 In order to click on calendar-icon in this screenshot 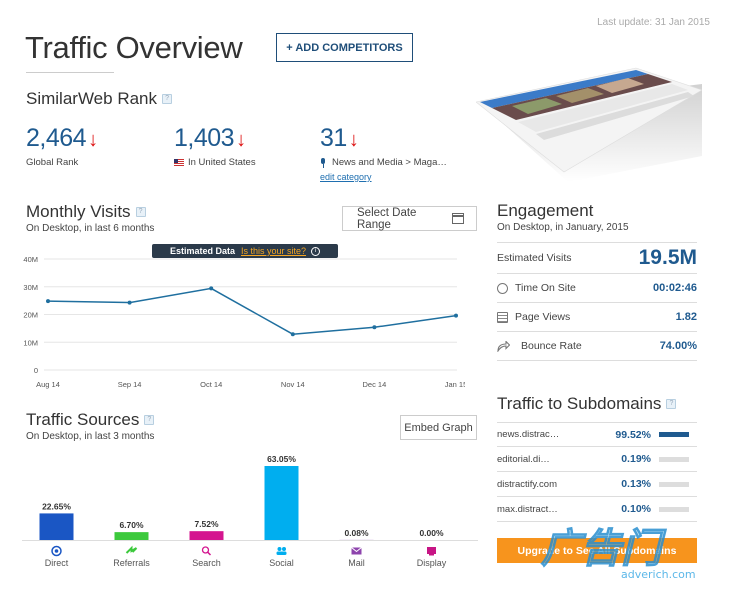, I will do `click(458, 218)`.